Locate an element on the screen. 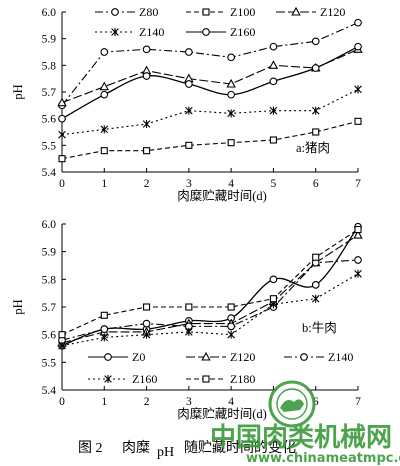 The image size is (400, 466). legend-item: Z0 is located at coordinates (116, 357).